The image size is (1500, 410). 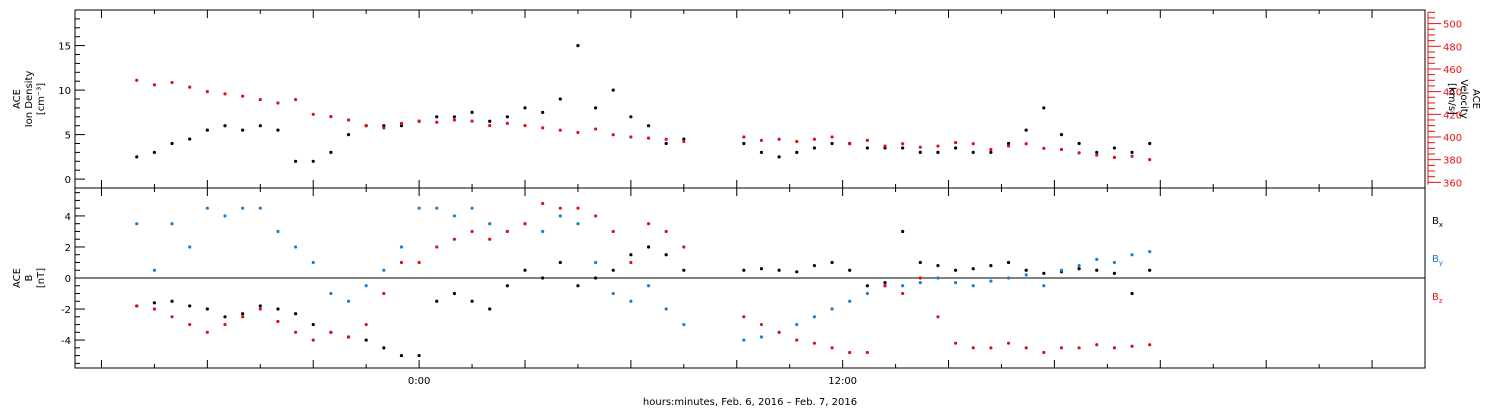 I want to click on velocity-axis-label-line1: ACE, so click(x=1475, y=99).